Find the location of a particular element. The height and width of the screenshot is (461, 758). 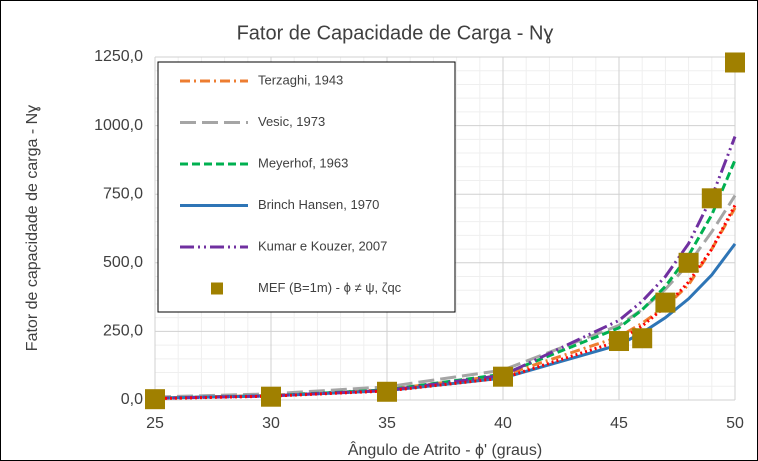

chart-title: Fator de Capacidade de Carga - Nɣ is located at coordinates (395, 33).